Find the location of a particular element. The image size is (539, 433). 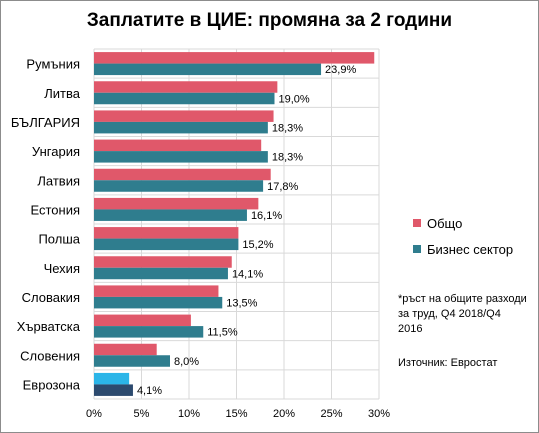

x-tick-labels: 0% 5% 10% 15% 20% 25% 30% is located at coordinates (238, 414).